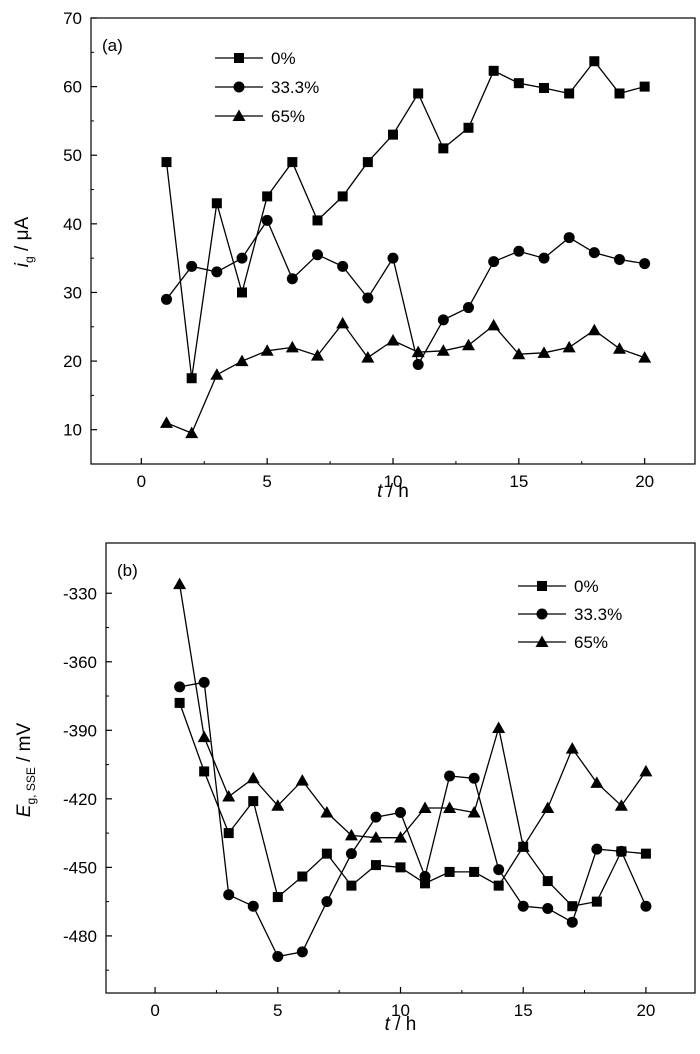  Describe the element at coordinates (24, 241) in the screenshot. I see `y-axis-label: ig / μA` at that location.